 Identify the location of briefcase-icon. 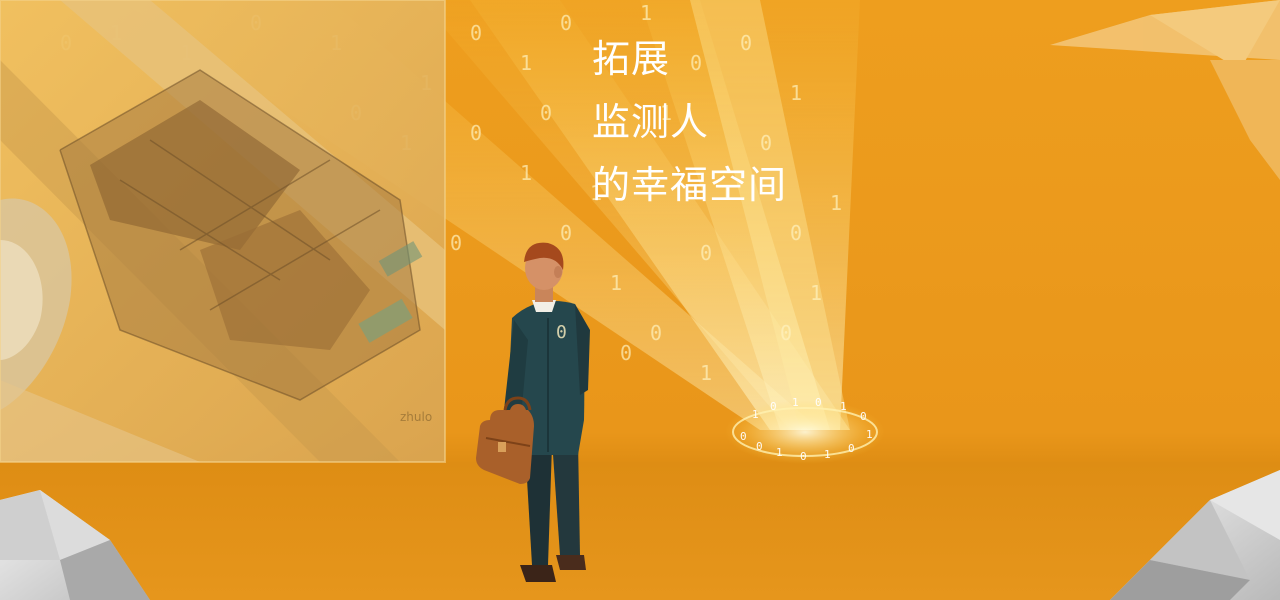
(505, 440).